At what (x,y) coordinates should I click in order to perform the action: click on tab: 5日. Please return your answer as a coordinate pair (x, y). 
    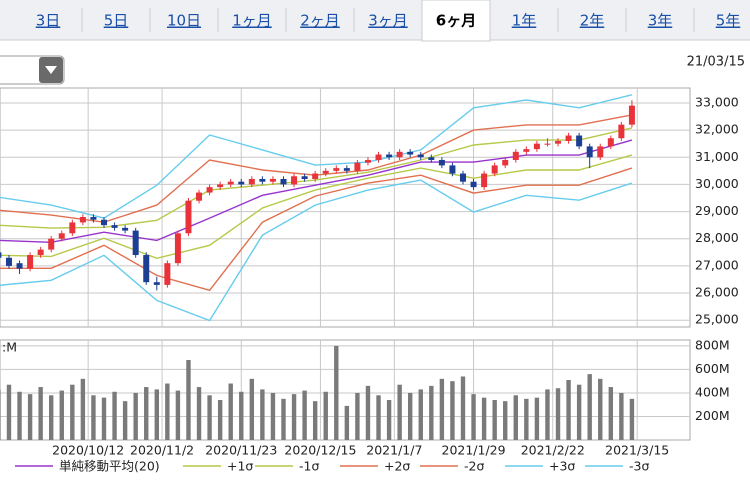
    Looking at the image, I should click on (116, 21).